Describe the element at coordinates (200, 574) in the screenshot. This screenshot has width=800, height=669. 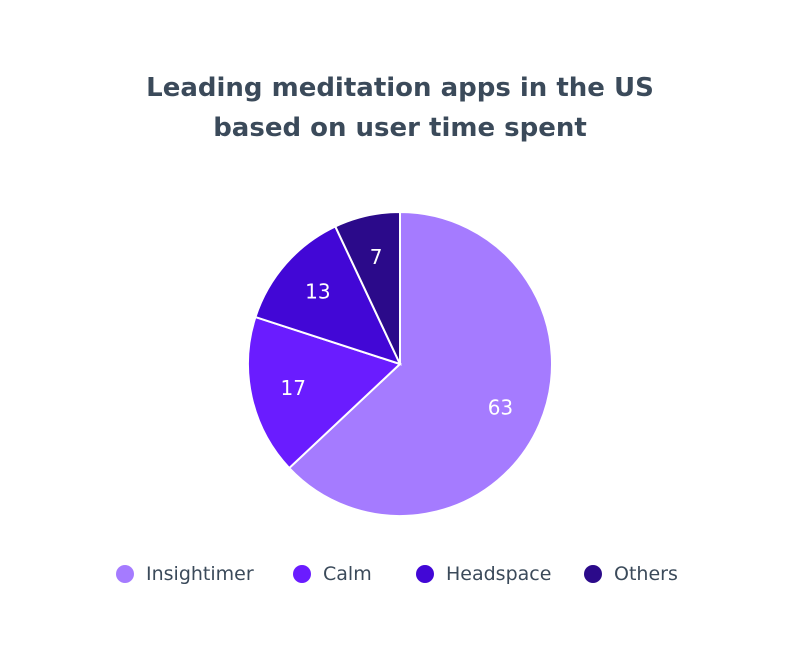
I see `legend-label-insightimer: Insightimer` at that location.